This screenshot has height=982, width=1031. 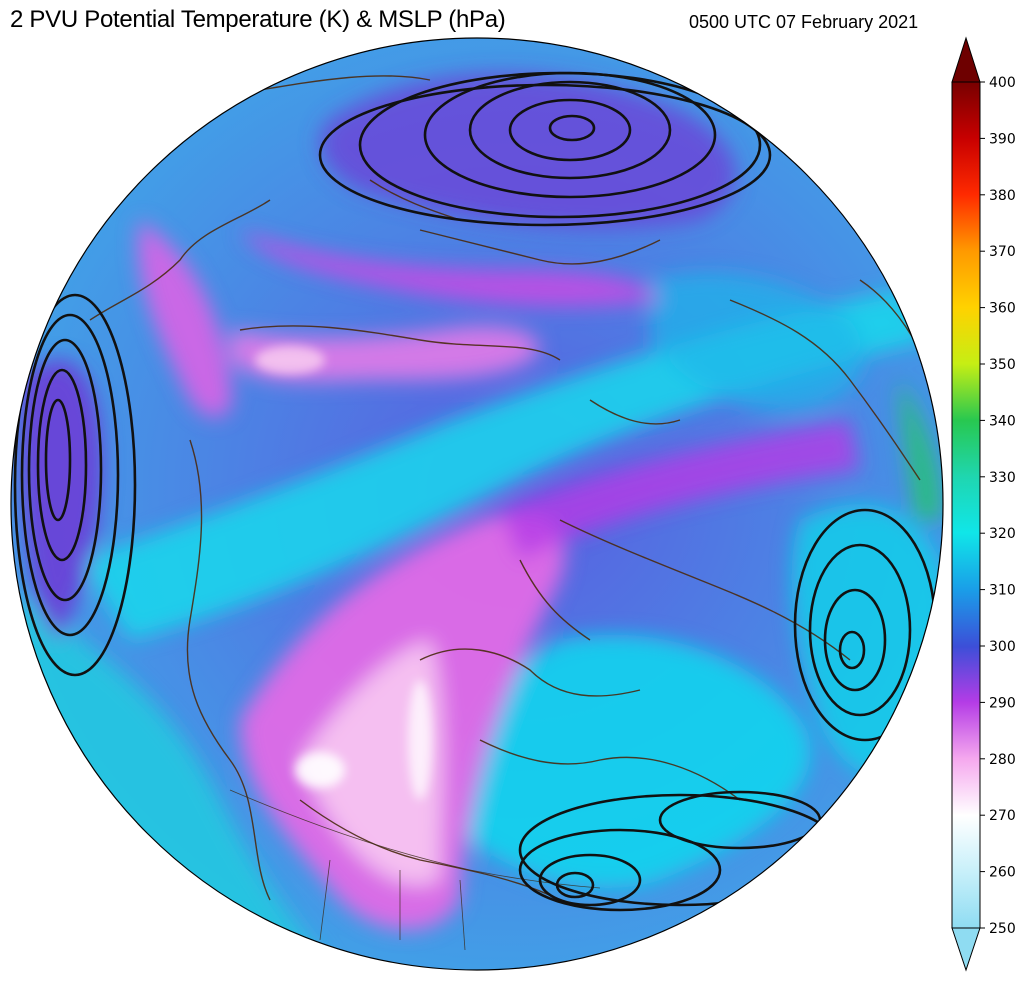 I want to click on colorbar-tick-label: 340, so click(x=1002, y=421).